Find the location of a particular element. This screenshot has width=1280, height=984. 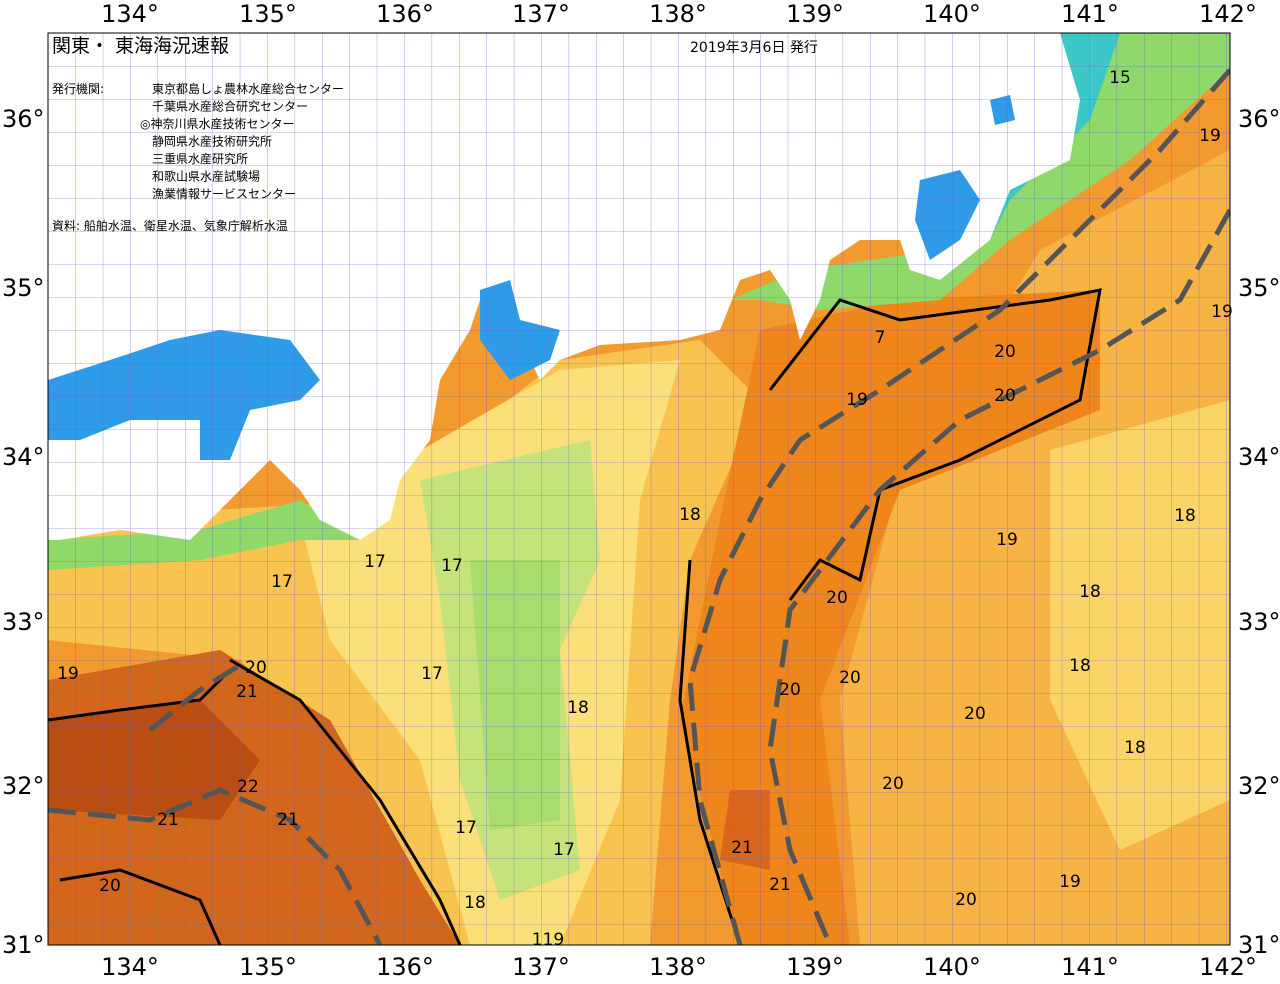

agency: ◎神奈川県水産技術センター is located at coordinates (217, 123).